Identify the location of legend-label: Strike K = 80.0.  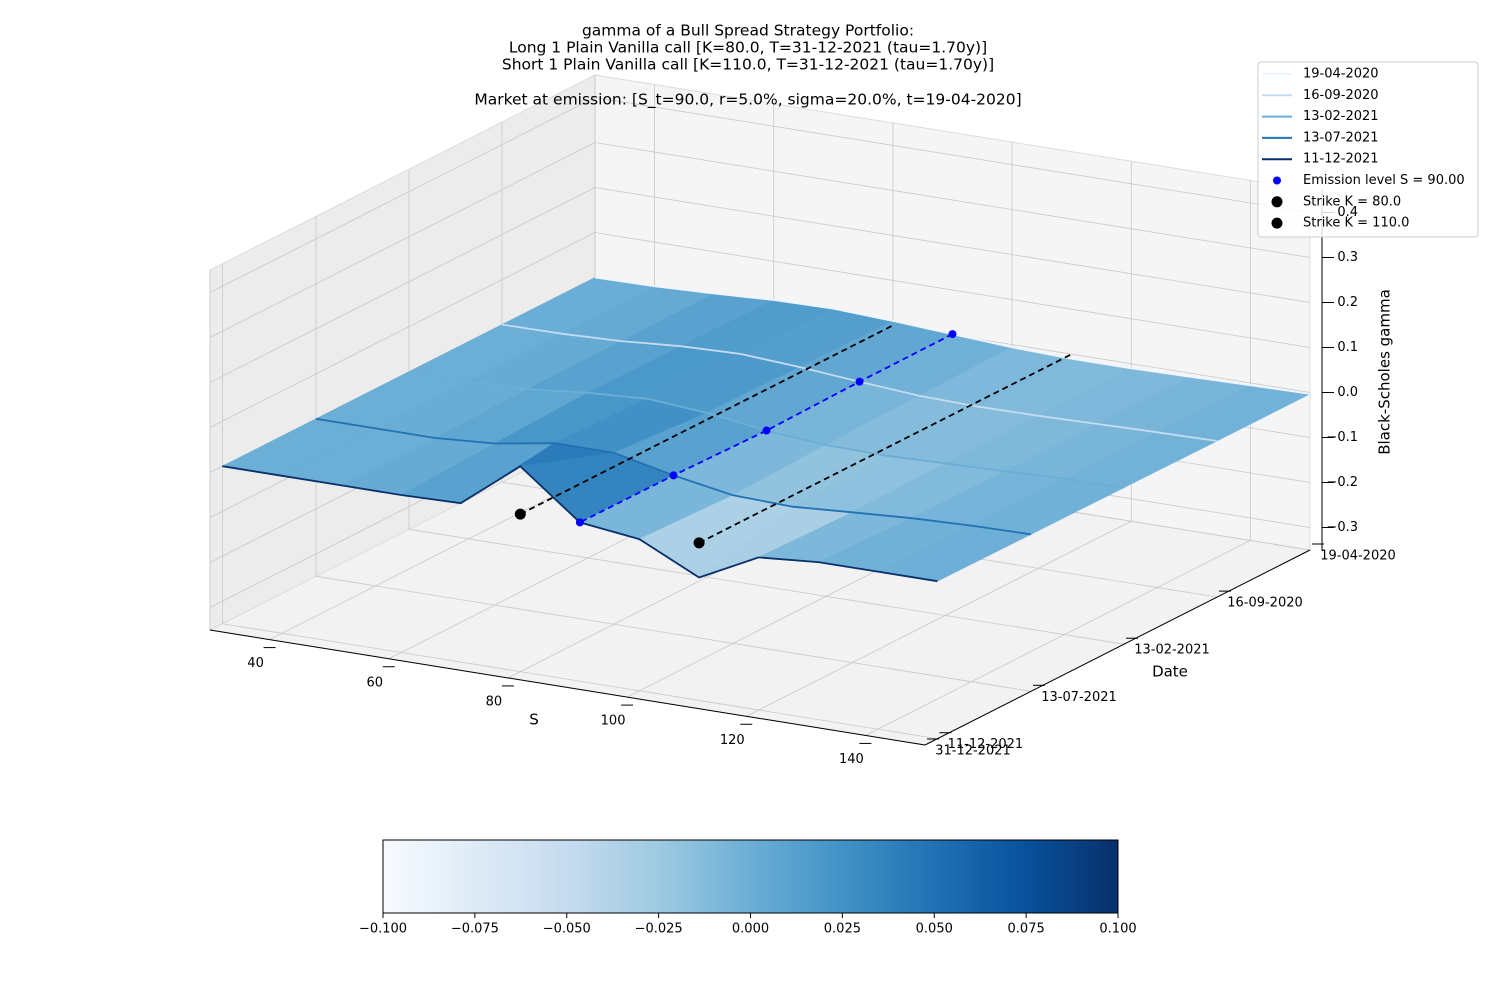
(1352, 201).